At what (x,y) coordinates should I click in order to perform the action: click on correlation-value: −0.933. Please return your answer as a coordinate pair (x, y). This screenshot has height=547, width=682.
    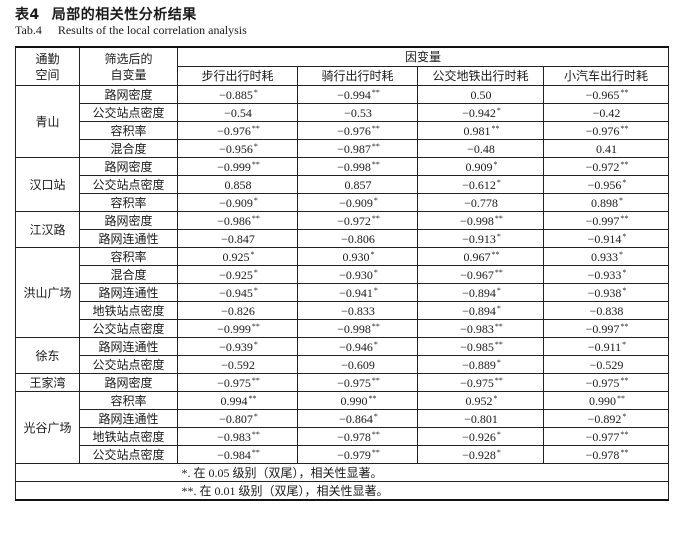
    Looking at the image, I should click on (604, 274).